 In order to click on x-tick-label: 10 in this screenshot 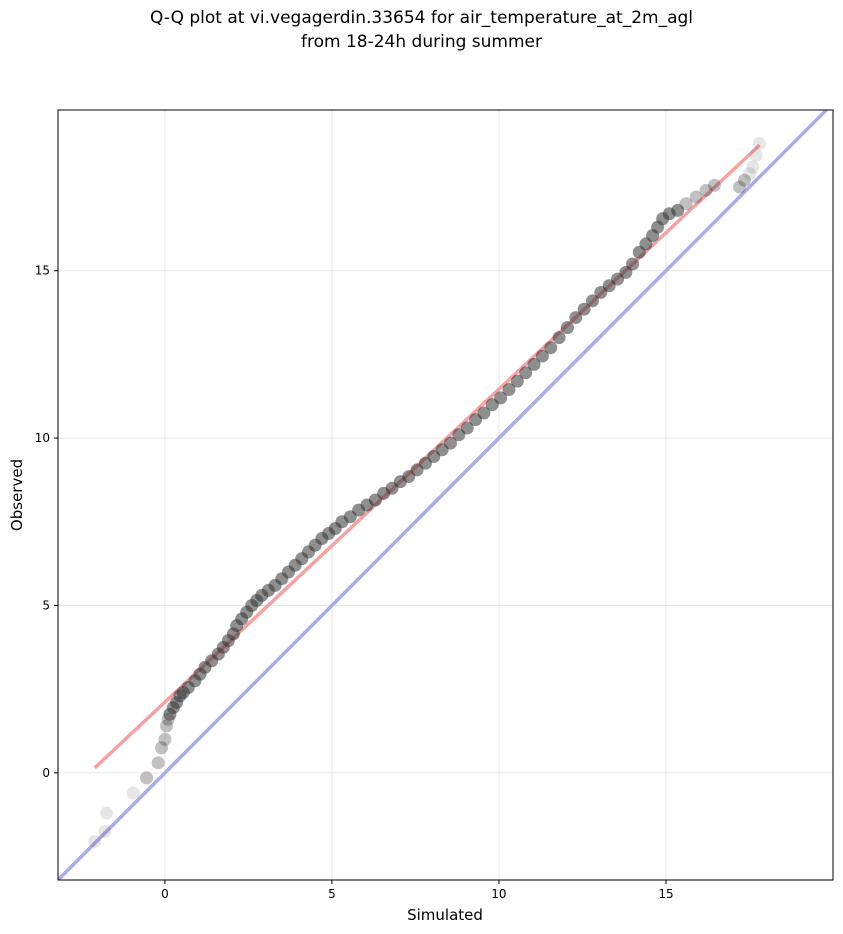, I will do `click(498, 894)`.